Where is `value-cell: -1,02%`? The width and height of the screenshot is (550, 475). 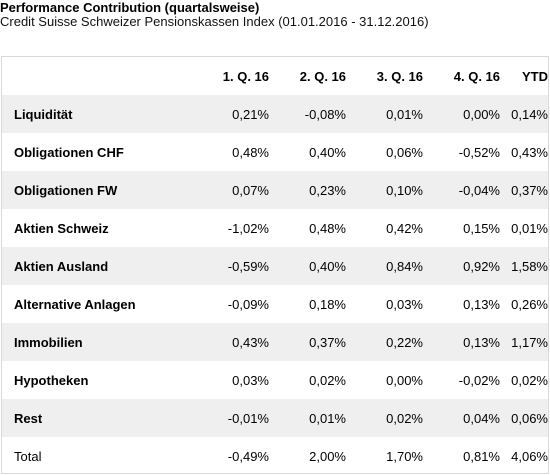 value-cell: -1,02% is located at coordinates (230, 228).